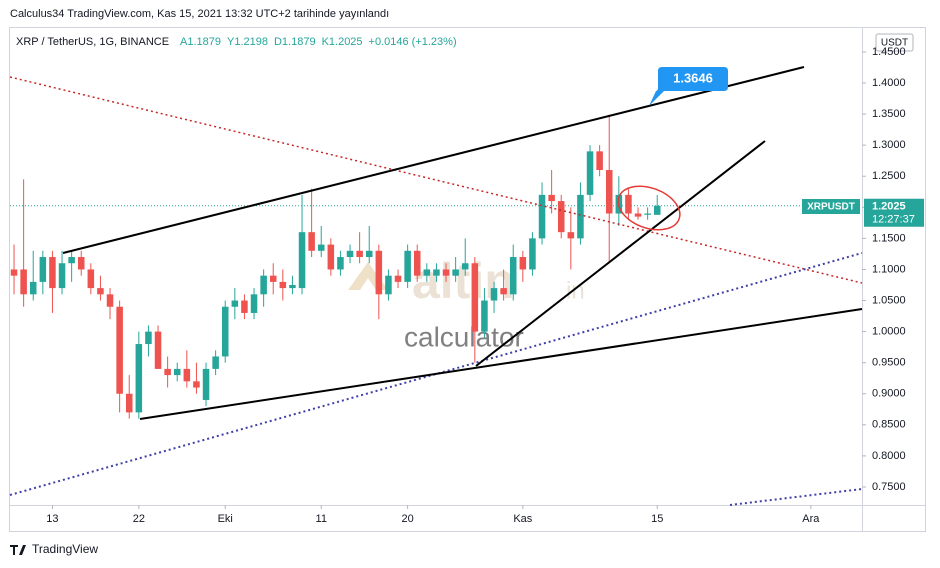 The width and height of the screenshot is (940, 568). Describe the element at coordinates (796, 497) in the screenshot. I see `trend-line-blue-dotted` at that location.